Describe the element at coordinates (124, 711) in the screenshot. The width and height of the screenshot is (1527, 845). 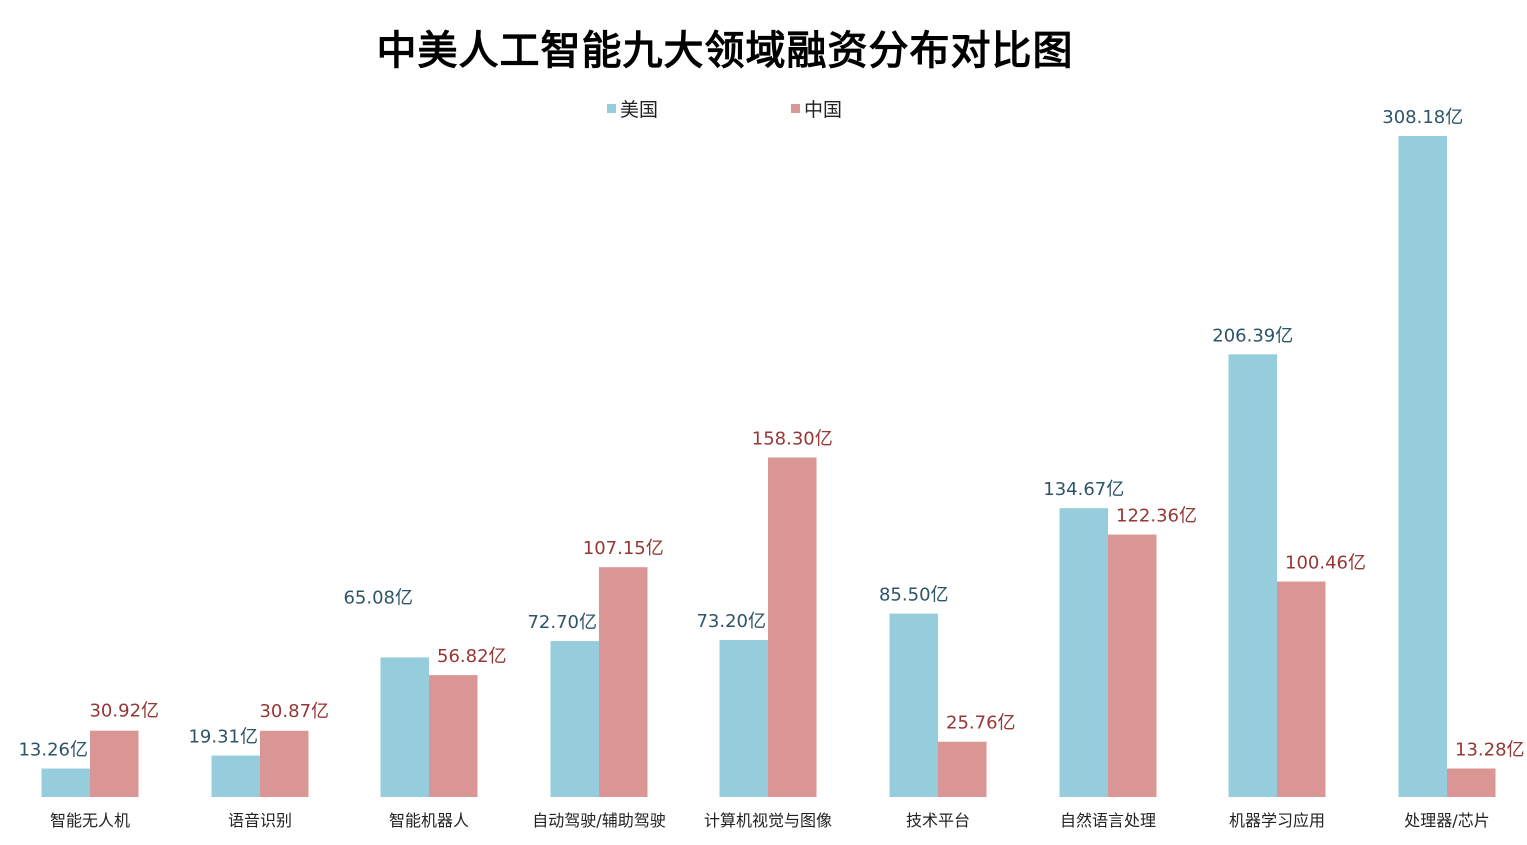
I see `value-label-cn-0: 30.92亿` at that location.